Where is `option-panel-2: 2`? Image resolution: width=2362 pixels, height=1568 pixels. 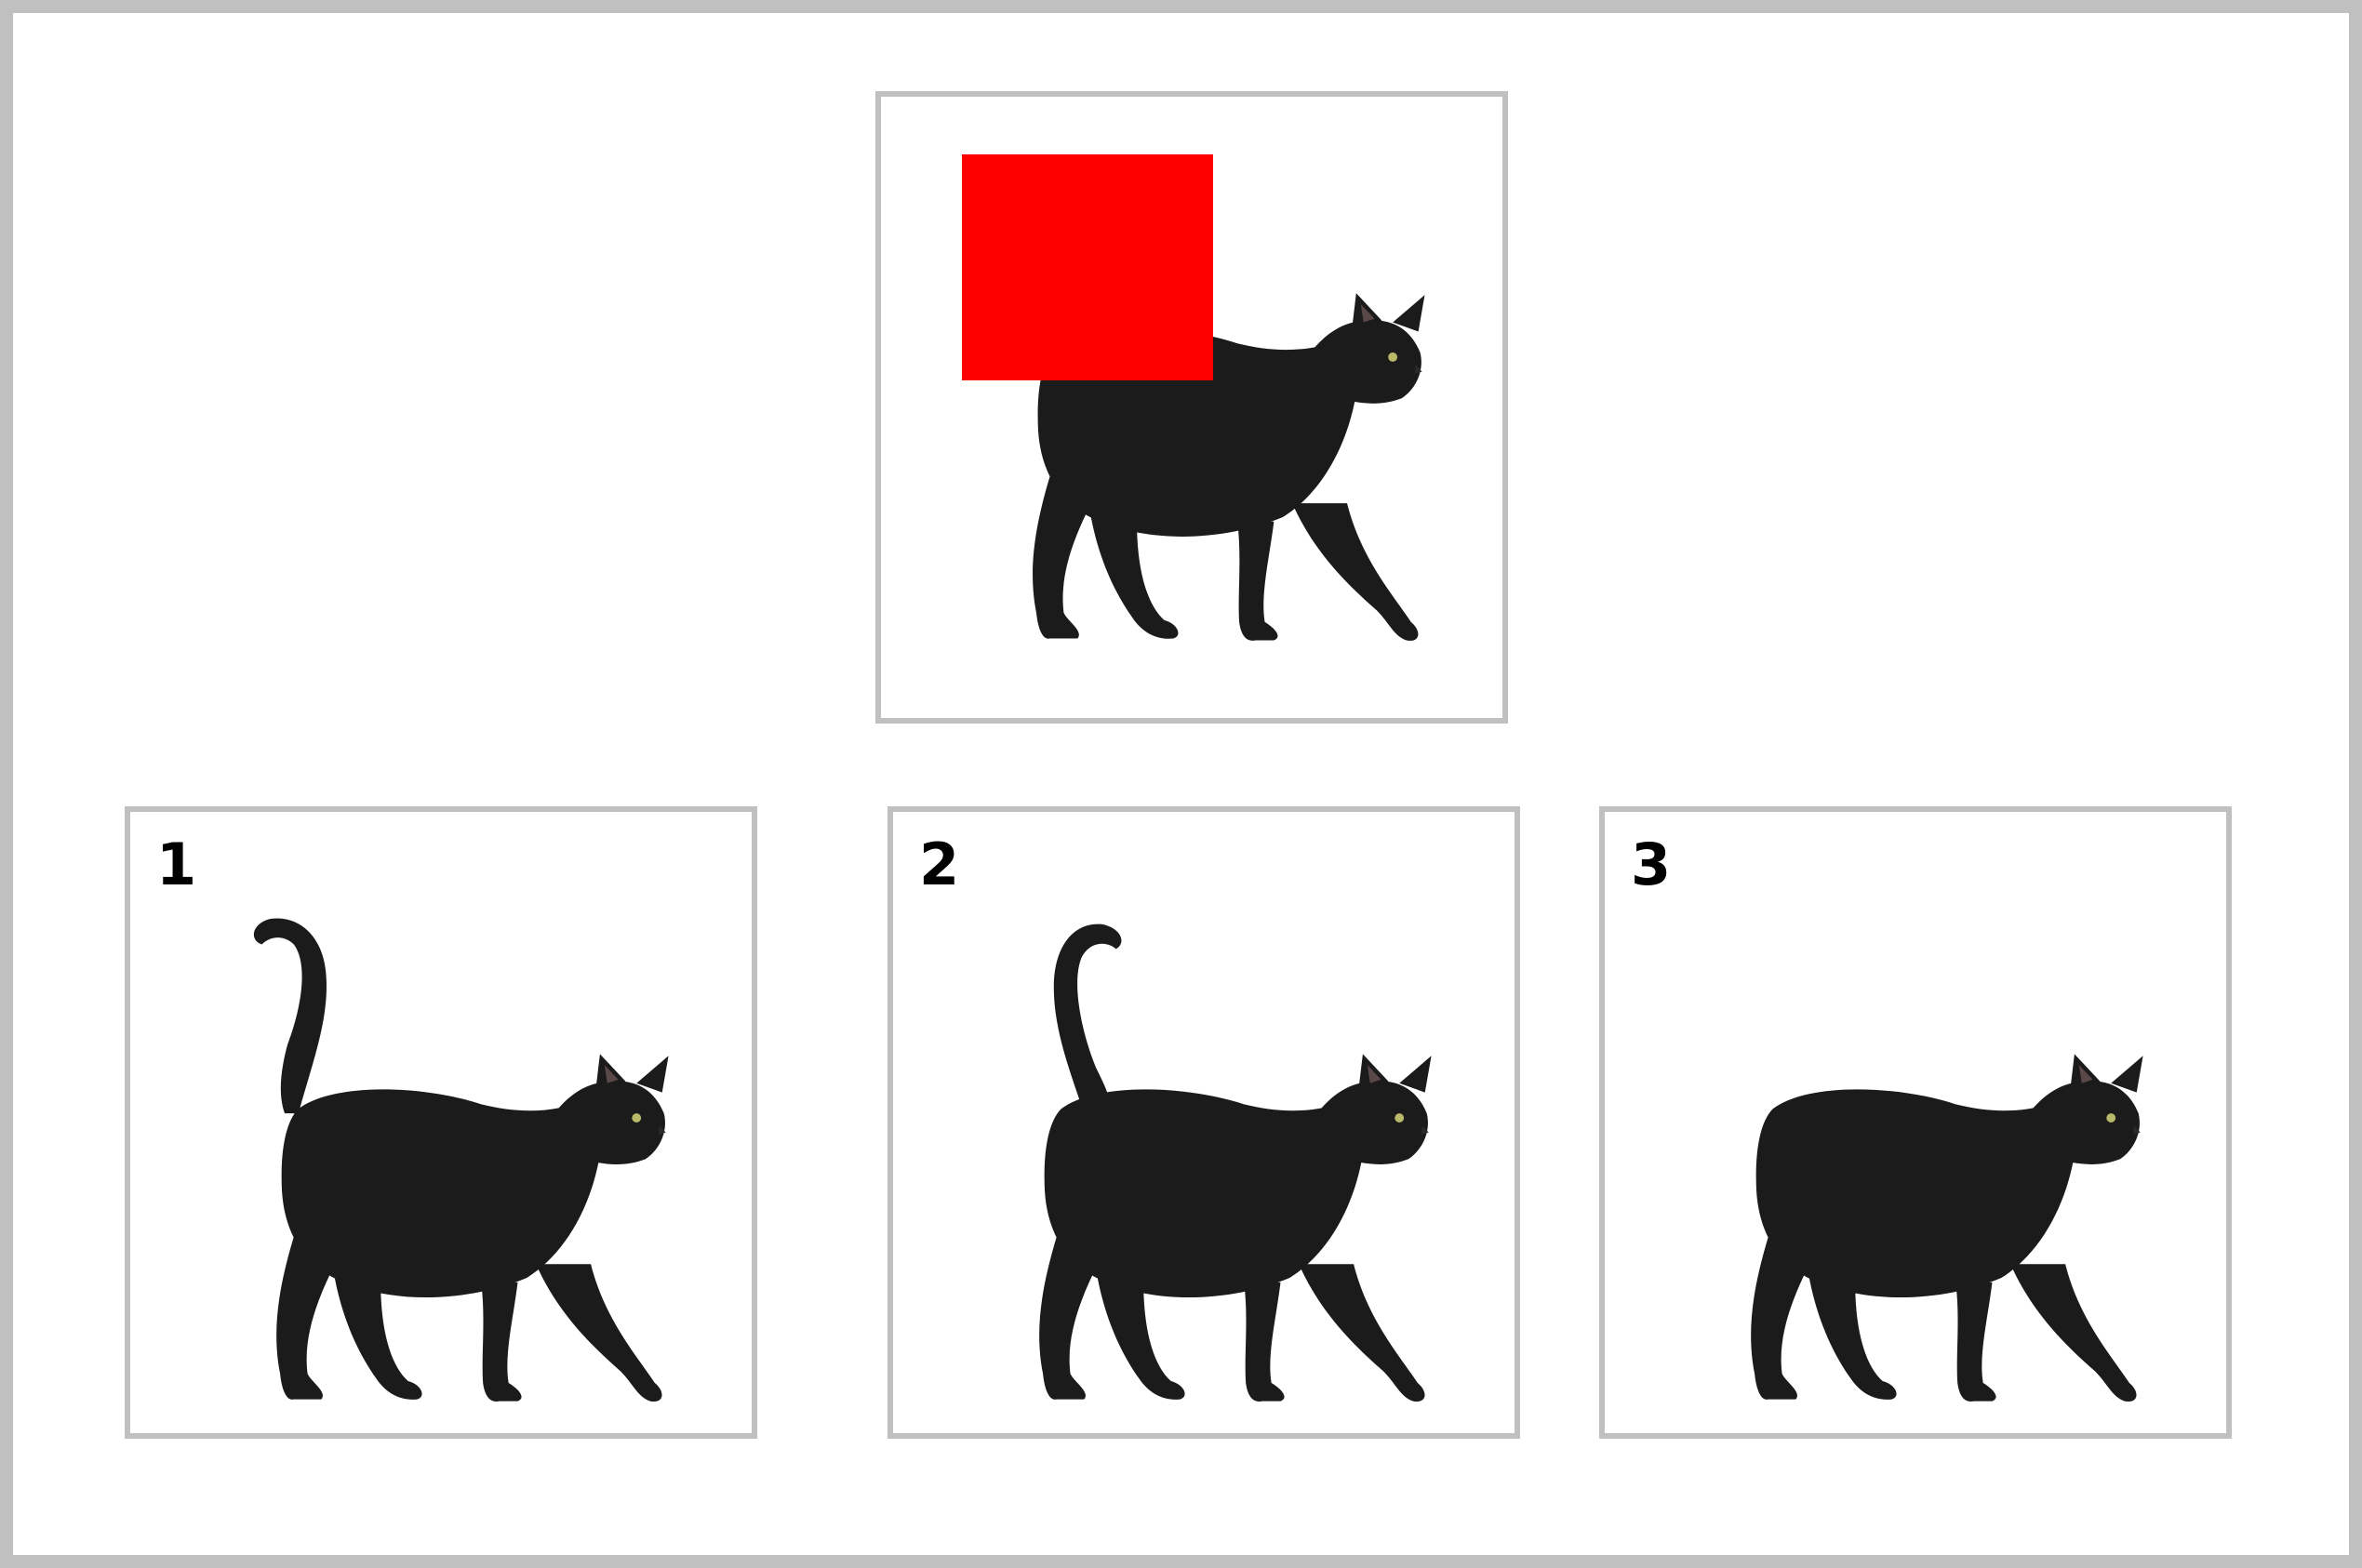
option-panel-2: 2 is located at coordinates (1203, 1122).